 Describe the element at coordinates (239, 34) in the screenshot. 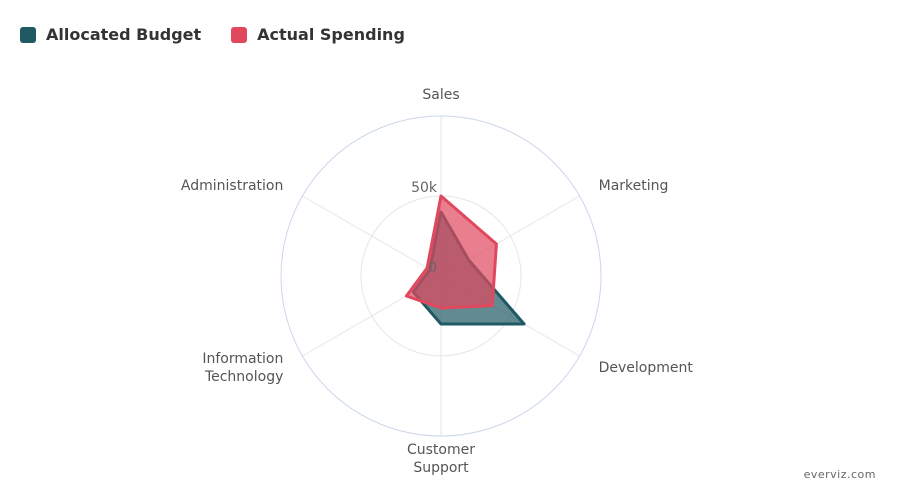

I see `legend-swatch-actual-spending` at that location.